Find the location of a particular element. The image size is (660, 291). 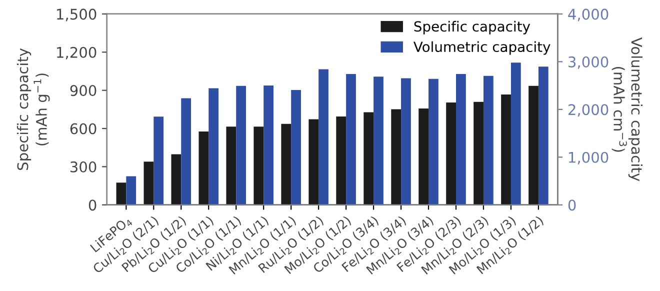

y-tick-label: 0 is located at coordinates (92, 205).